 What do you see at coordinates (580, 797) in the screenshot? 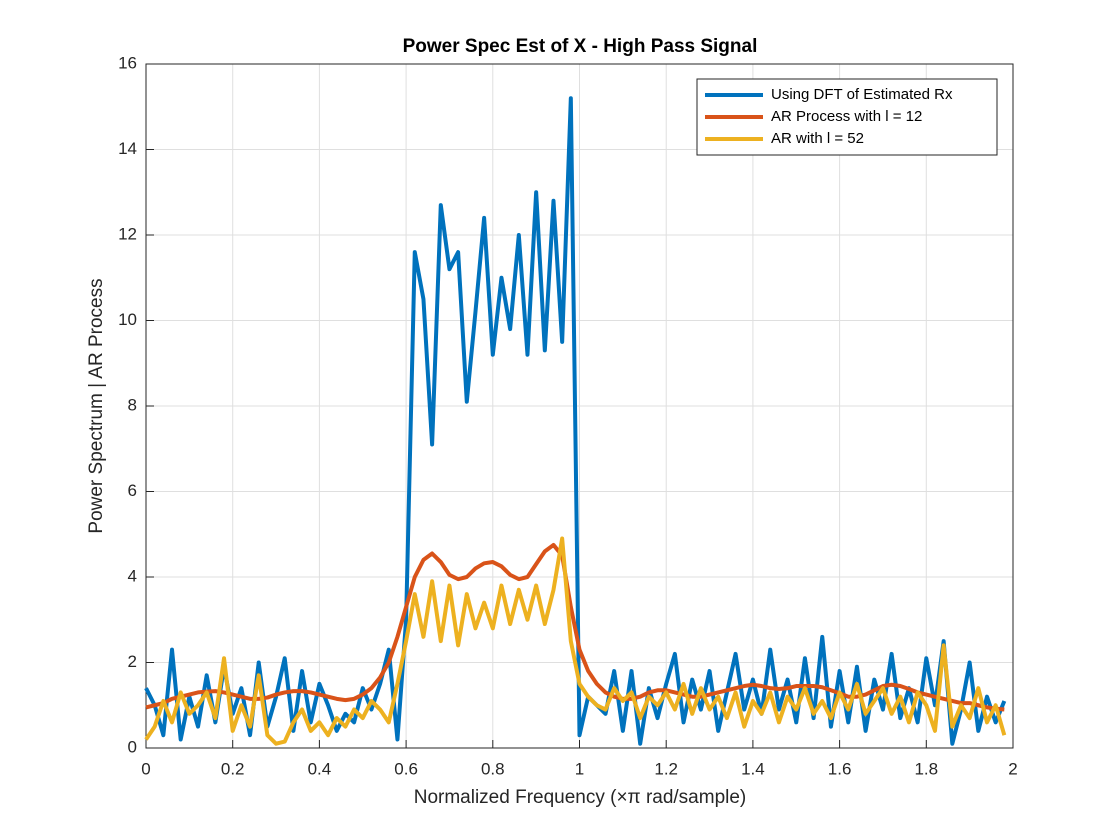
I see `x-axis-label: Normalized Frequency (×π rad/sample)` at bounding box center [580, 797].